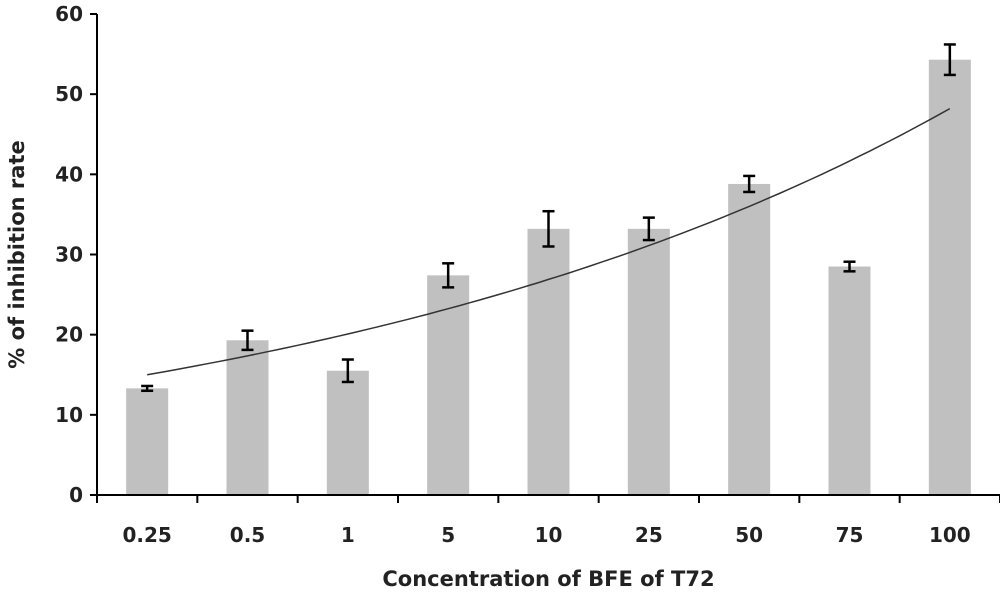 This screenshot has width=1000, height=593. What do you see at coordinates (548, 521) in the screenshot?
I see `x-ticks-group: 0.25 0.5 1 5 10 25 50 75 100` at bounding box center [548, 521].